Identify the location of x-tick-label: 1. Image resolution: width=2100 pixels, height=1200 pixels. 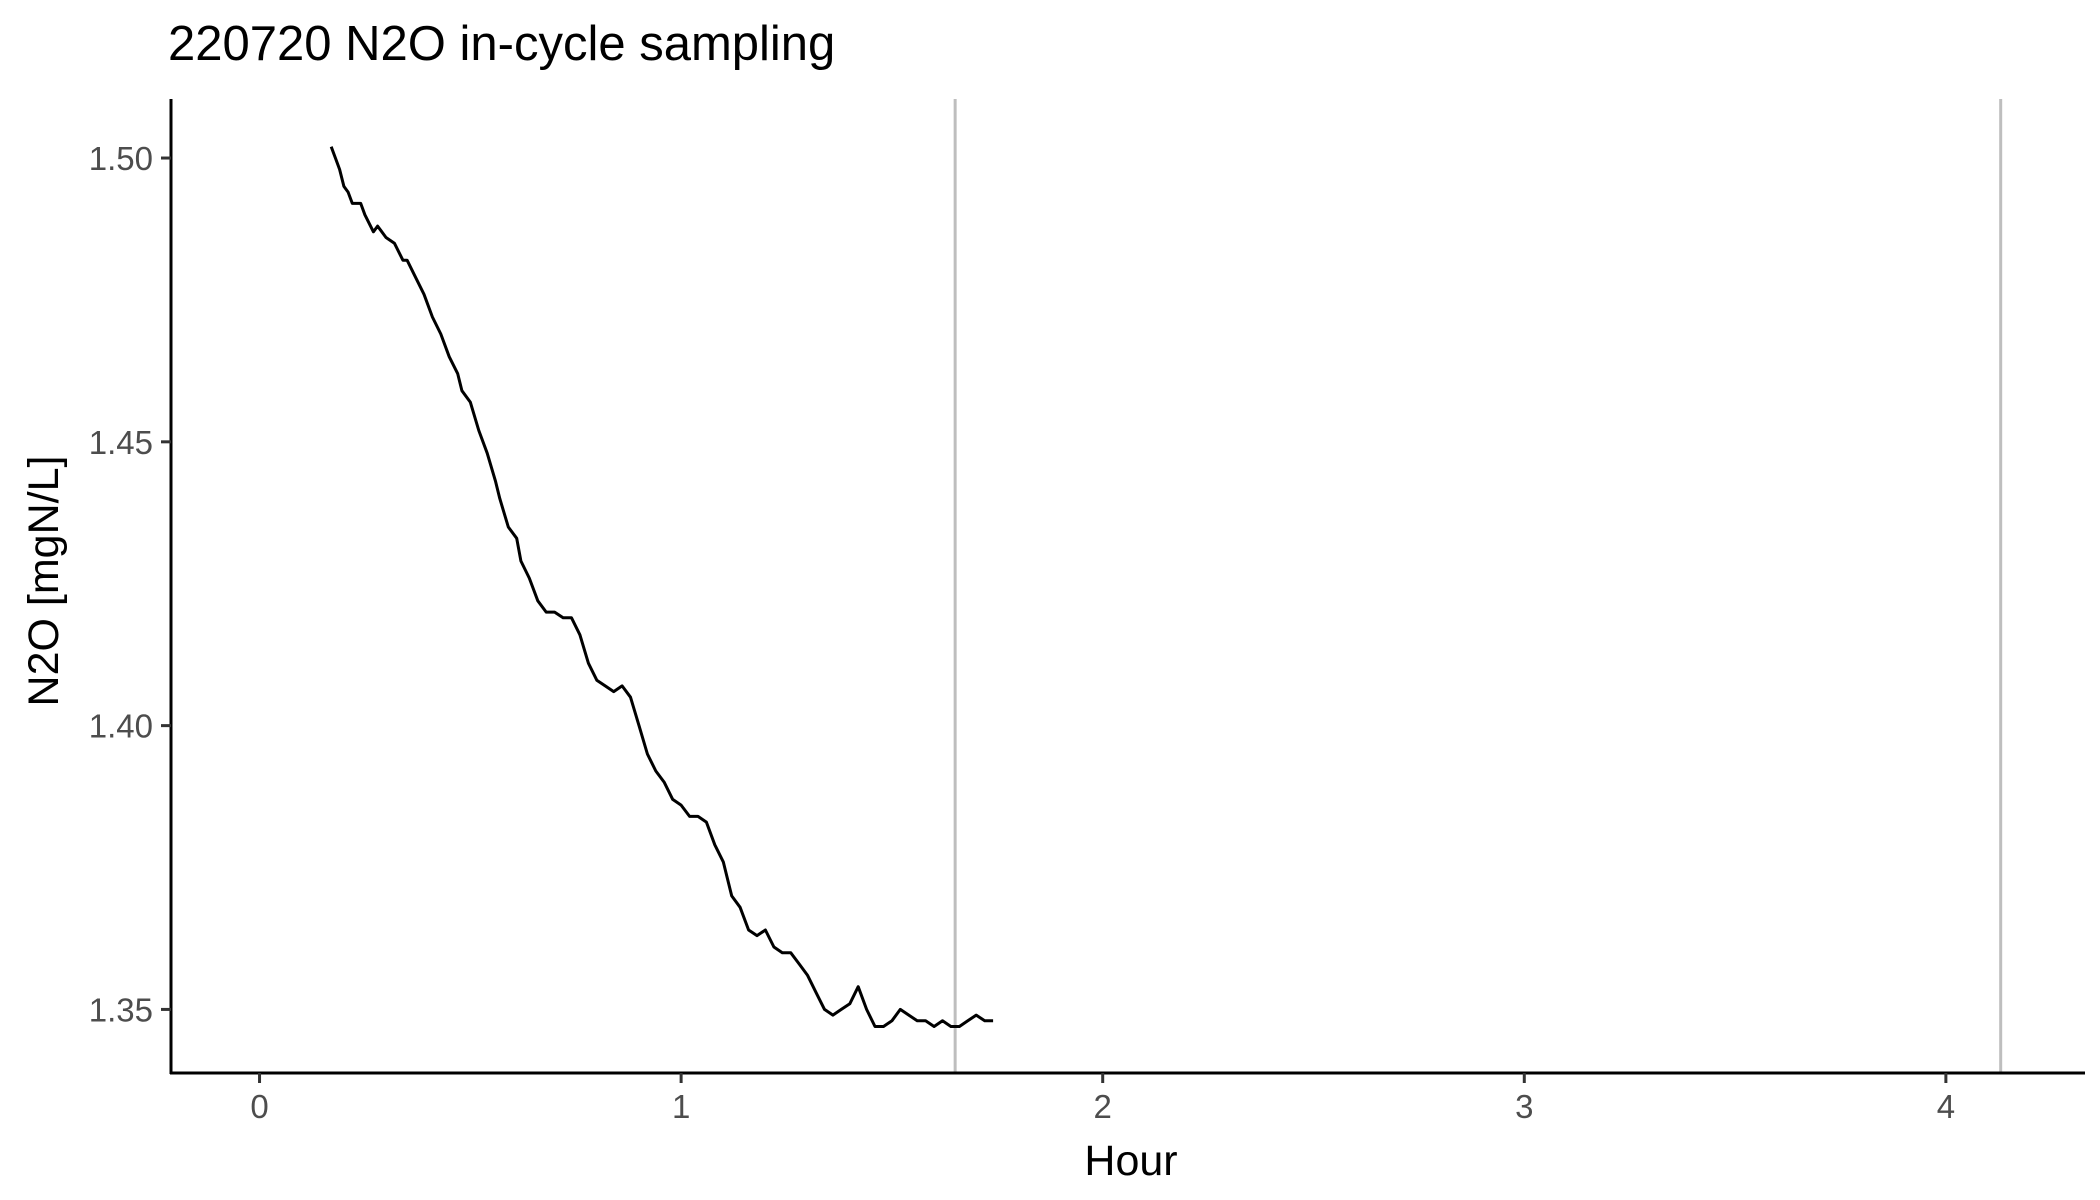
(681, 1106).